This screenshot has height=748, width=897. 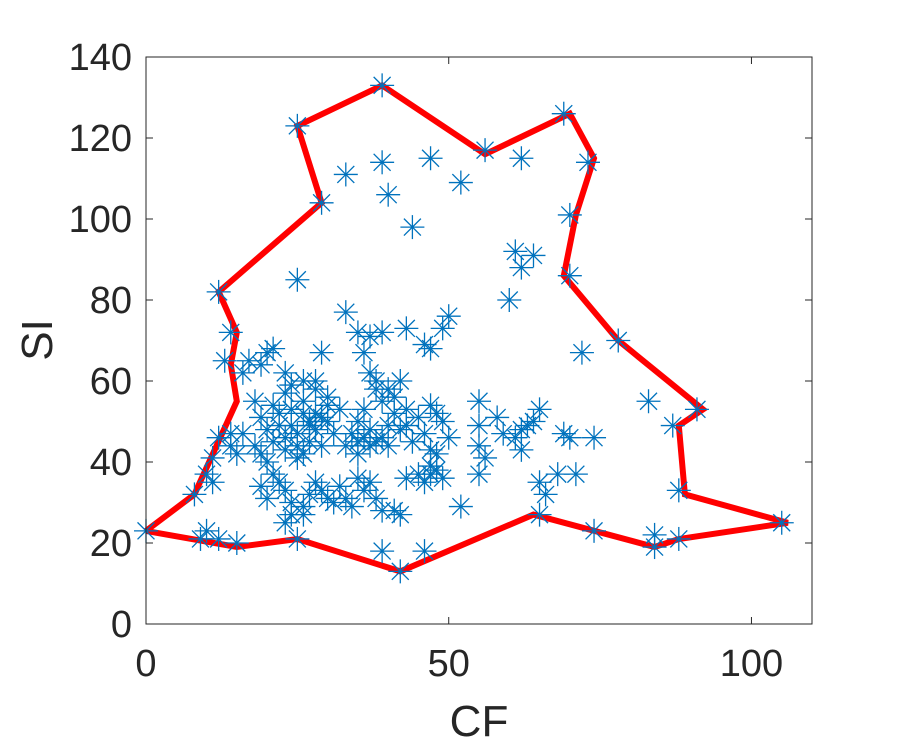 What do you see at coordinates (100, 220) in the screenshot?
I see `y-tick-label: 100` at bounding box center [100, 220].